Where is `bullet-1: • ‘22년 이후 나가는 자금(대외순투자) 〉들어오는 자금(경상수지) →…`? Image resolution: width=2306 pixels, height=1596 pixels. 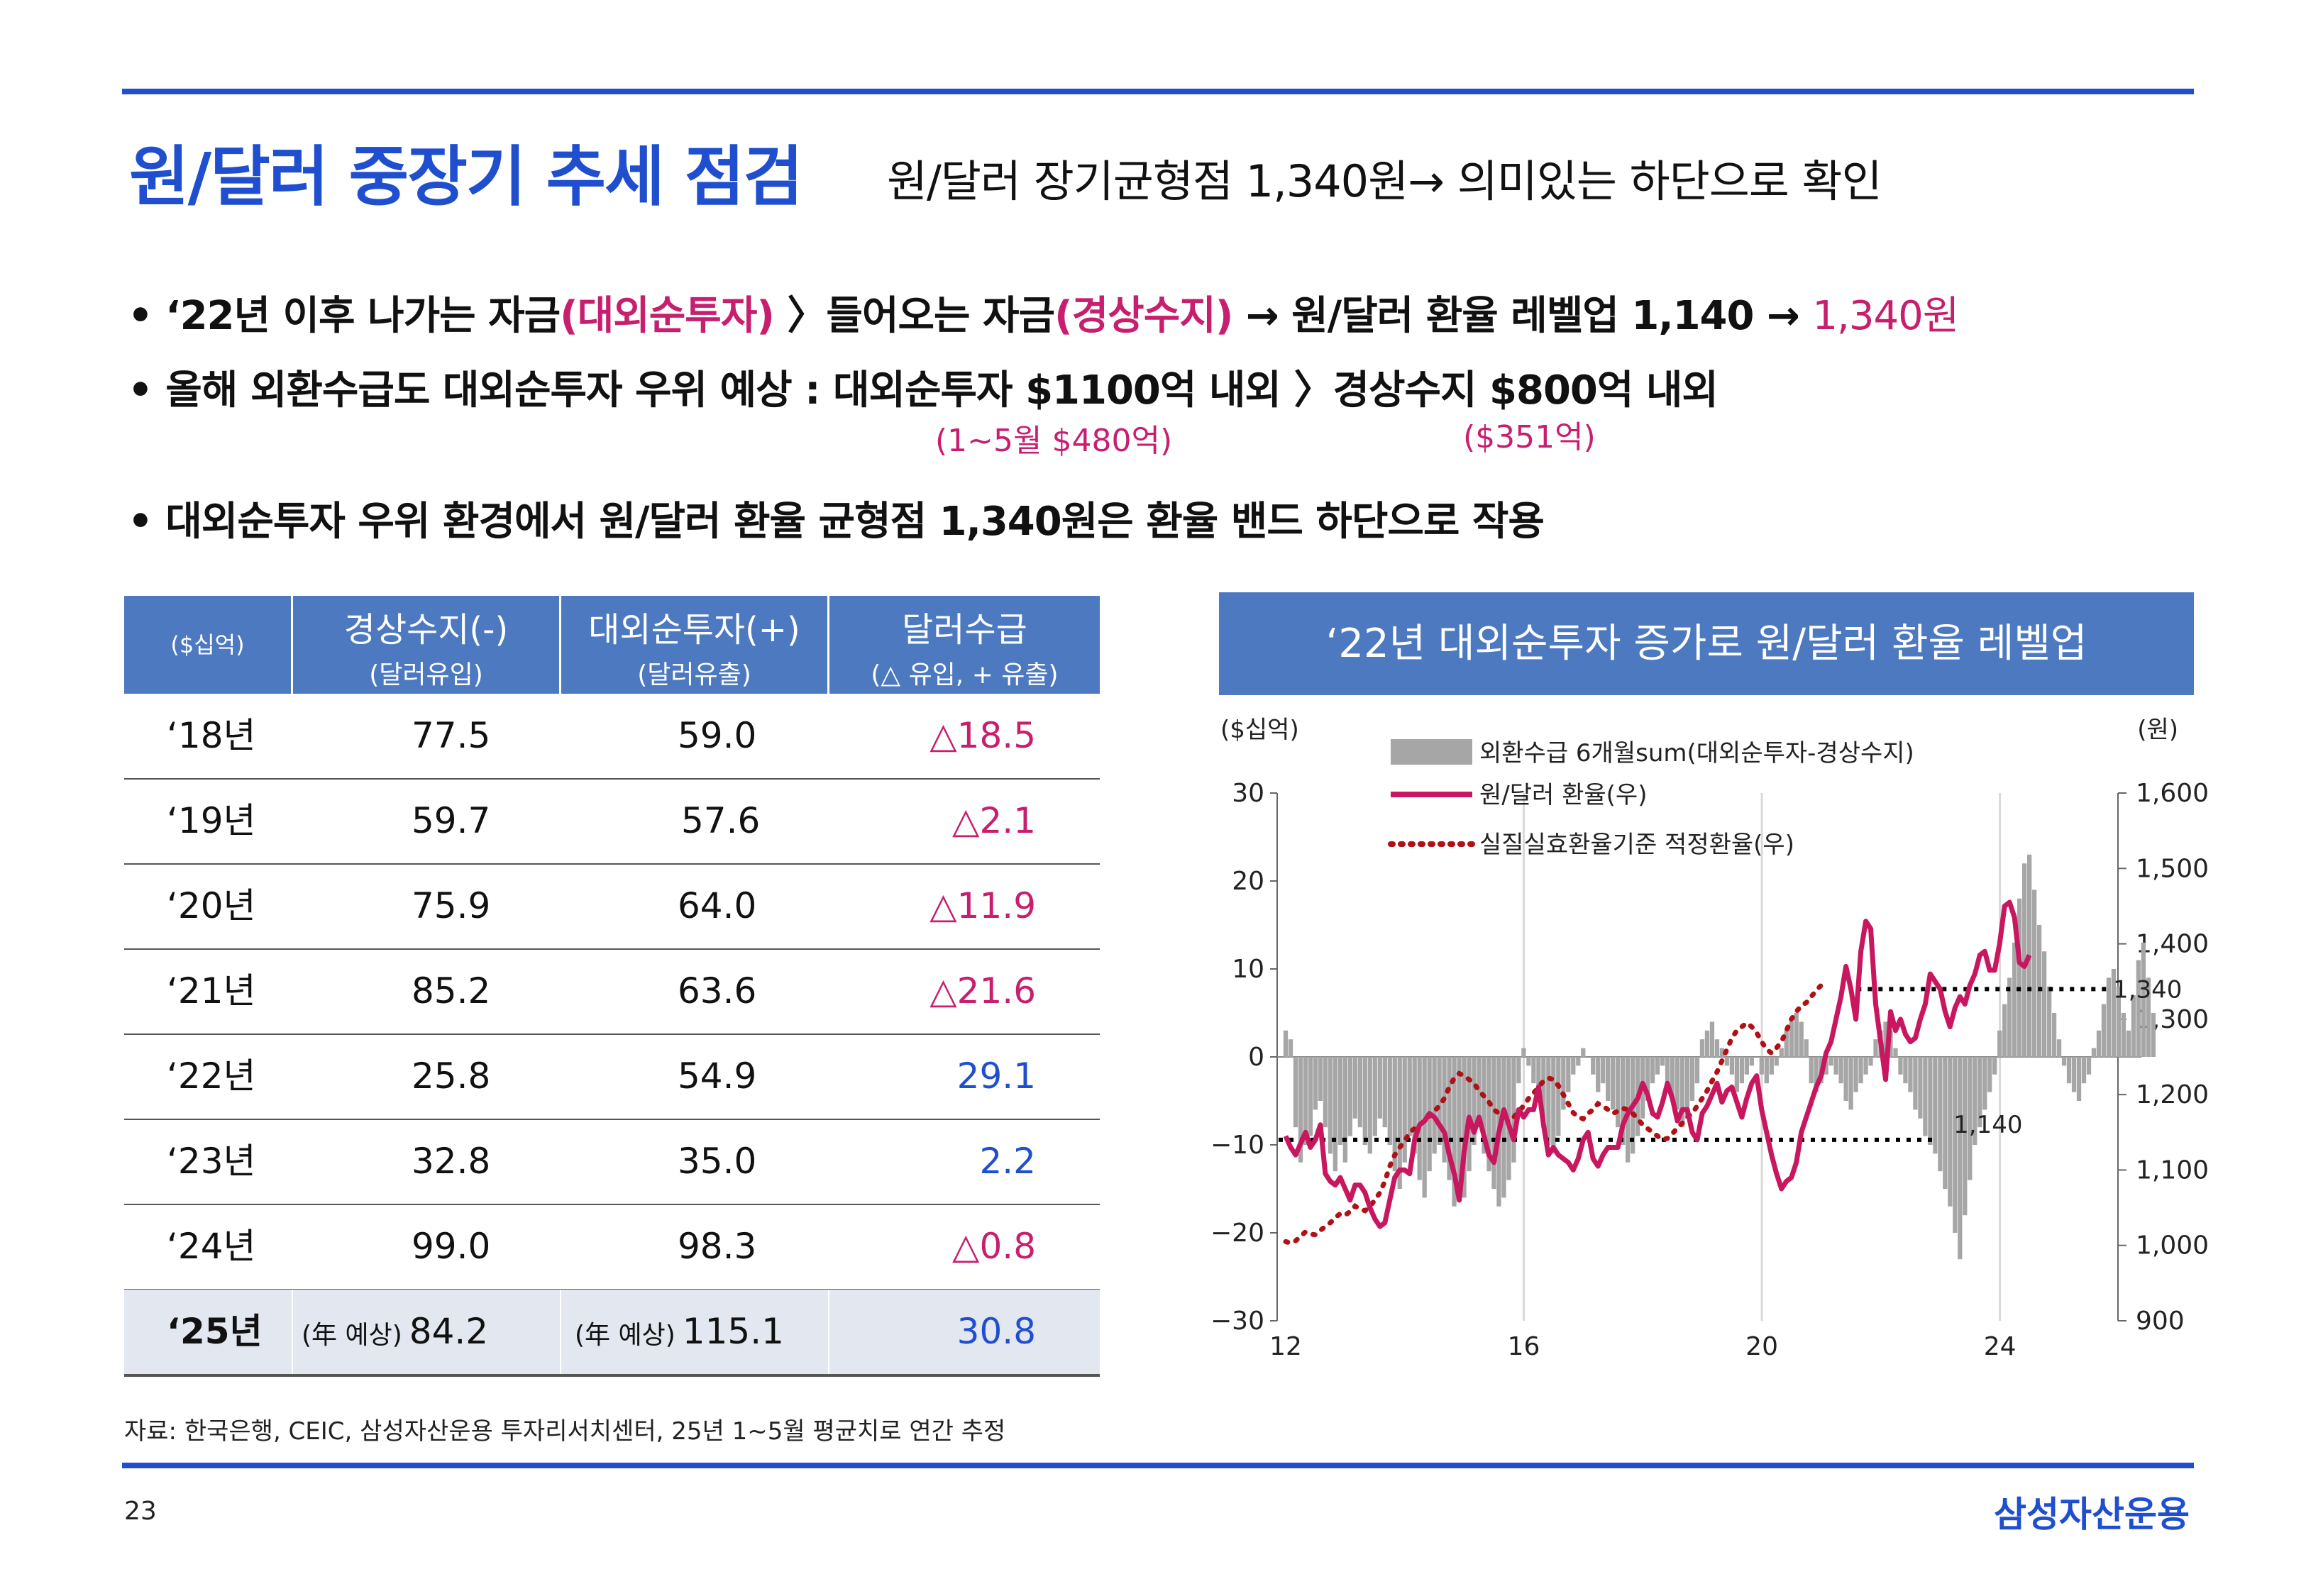
bullet-1: • ‘22년 이후 나가는 자금(대외순투자) 〉들어오는 자금(경상수지) →… is located at coordinates (1043, 312).